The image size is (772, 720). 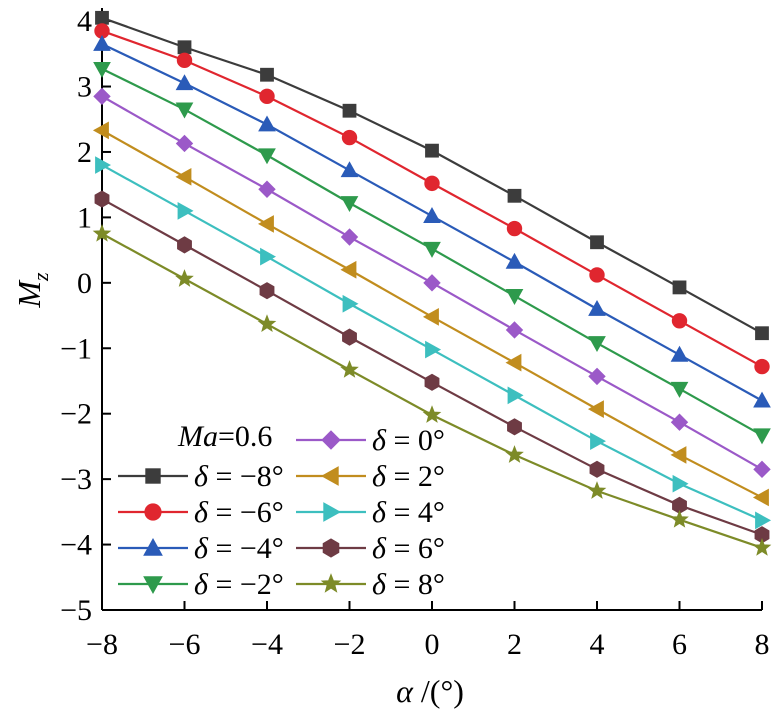 I want to click on legend-item: δ = 0°, so click(x=370, y=440).